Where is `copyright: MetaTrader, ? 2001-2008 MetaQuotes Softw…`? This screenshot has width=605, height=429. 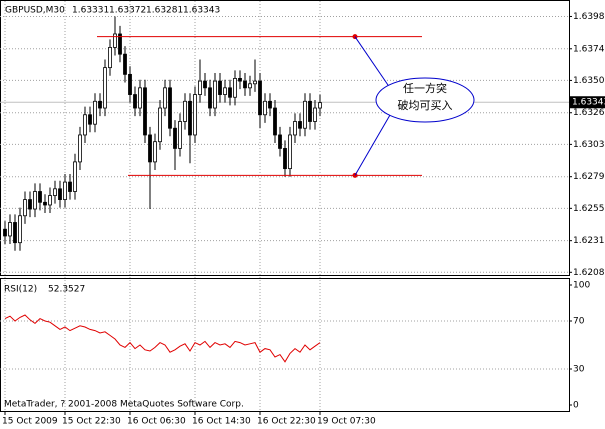
copyright: MetaTrader, ? 2001-2008 MetaQuotes Softw… is located at coordinates (124, 405).